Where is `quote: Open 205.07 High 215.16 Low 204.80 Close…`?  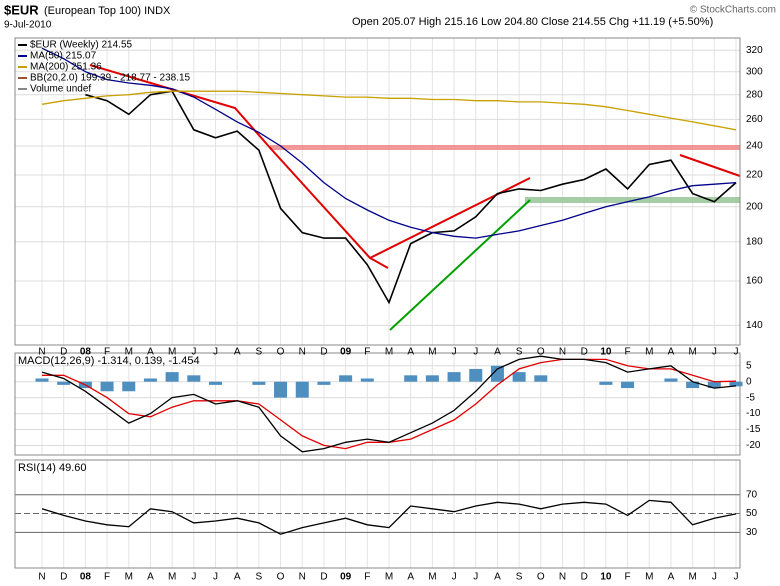
quote: Open 205.07 High 215.16 Low 204.80 Close… is located at coordinates (532, 22).